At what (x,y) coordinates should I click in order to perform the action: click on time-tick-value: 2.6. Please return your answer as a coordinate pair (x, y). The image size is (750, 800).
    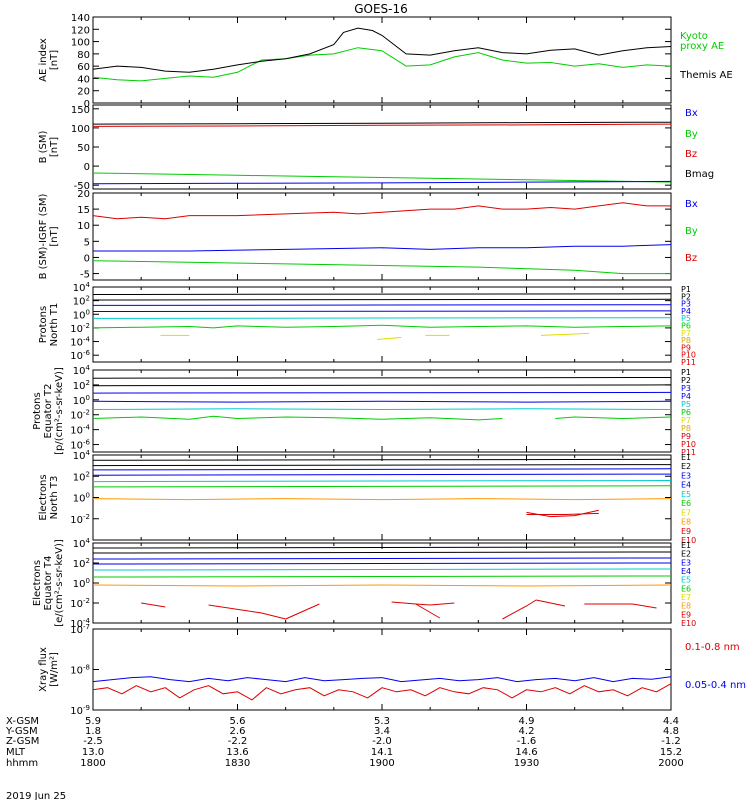
    Looking at the image, I should click on (238, 731).